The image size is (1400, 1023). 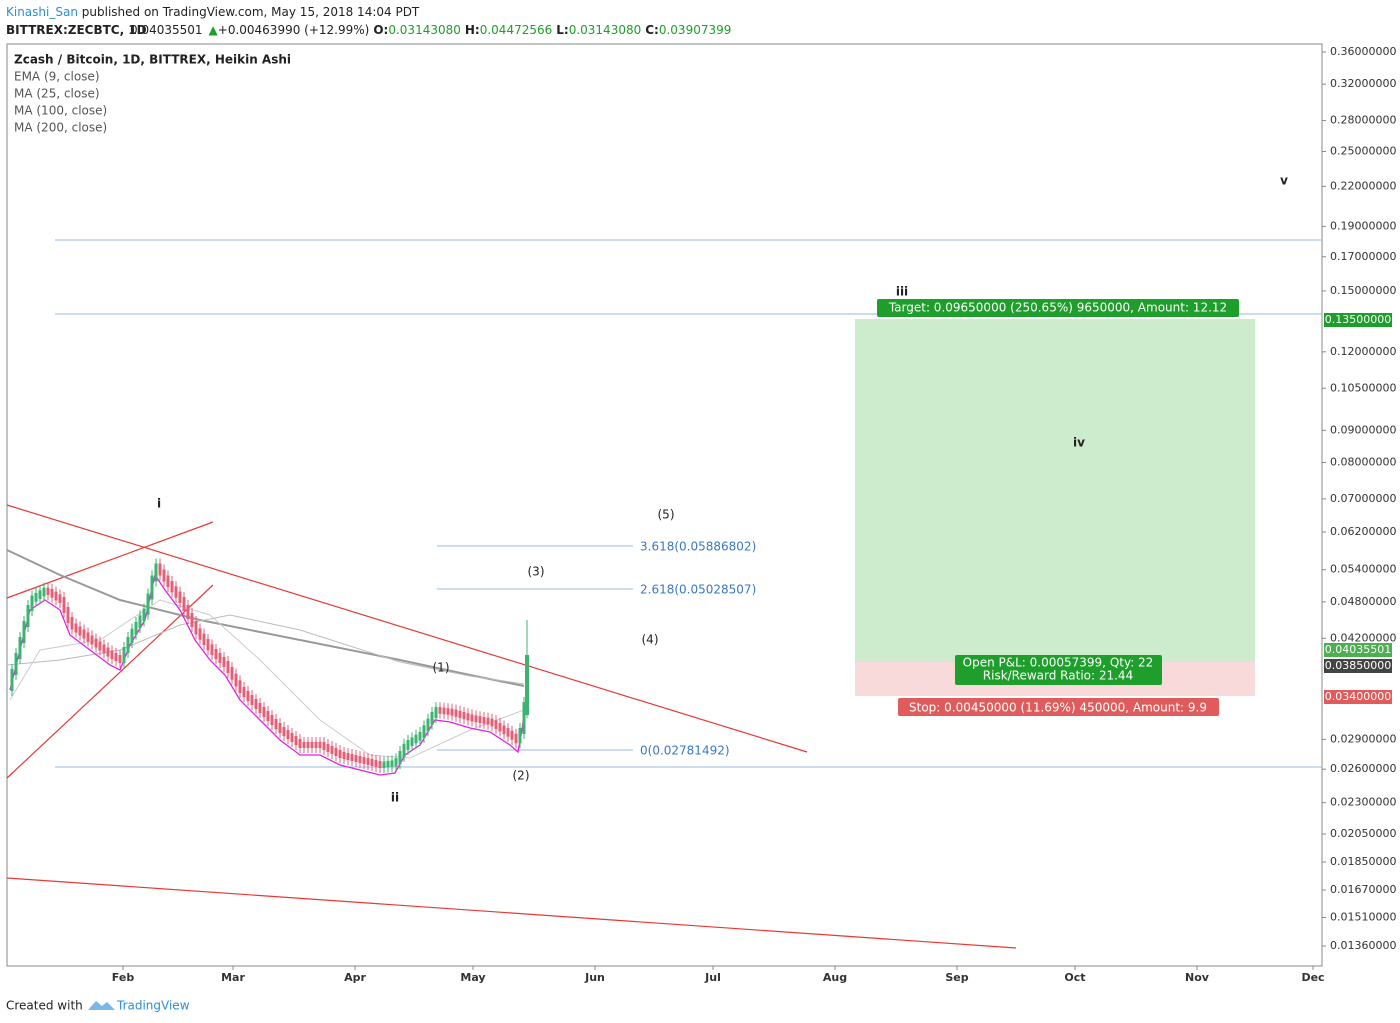 I want to click on author: Kinashi_San, so click(x=42, y=12).